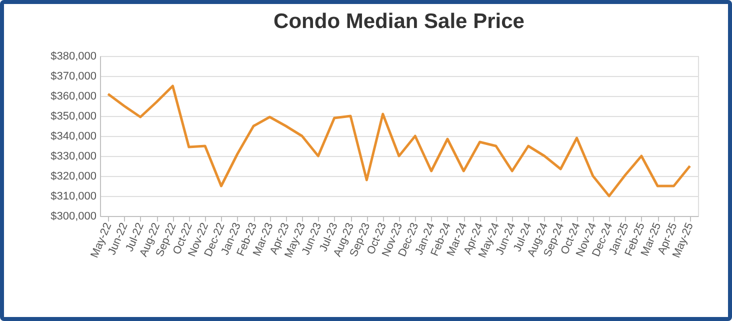 This screenshot has height=321, width=732. Describe the element at coordinates (73, 76) in the screenshot. I see `y-tick-label: $370,000` at that location.